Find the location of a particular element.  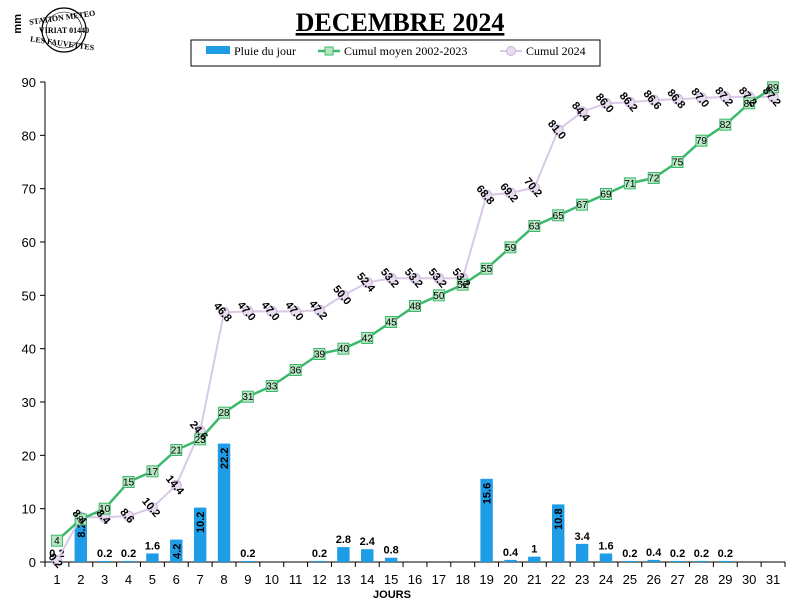

y-tick-label: 20 is located at coordinates (29, 455).